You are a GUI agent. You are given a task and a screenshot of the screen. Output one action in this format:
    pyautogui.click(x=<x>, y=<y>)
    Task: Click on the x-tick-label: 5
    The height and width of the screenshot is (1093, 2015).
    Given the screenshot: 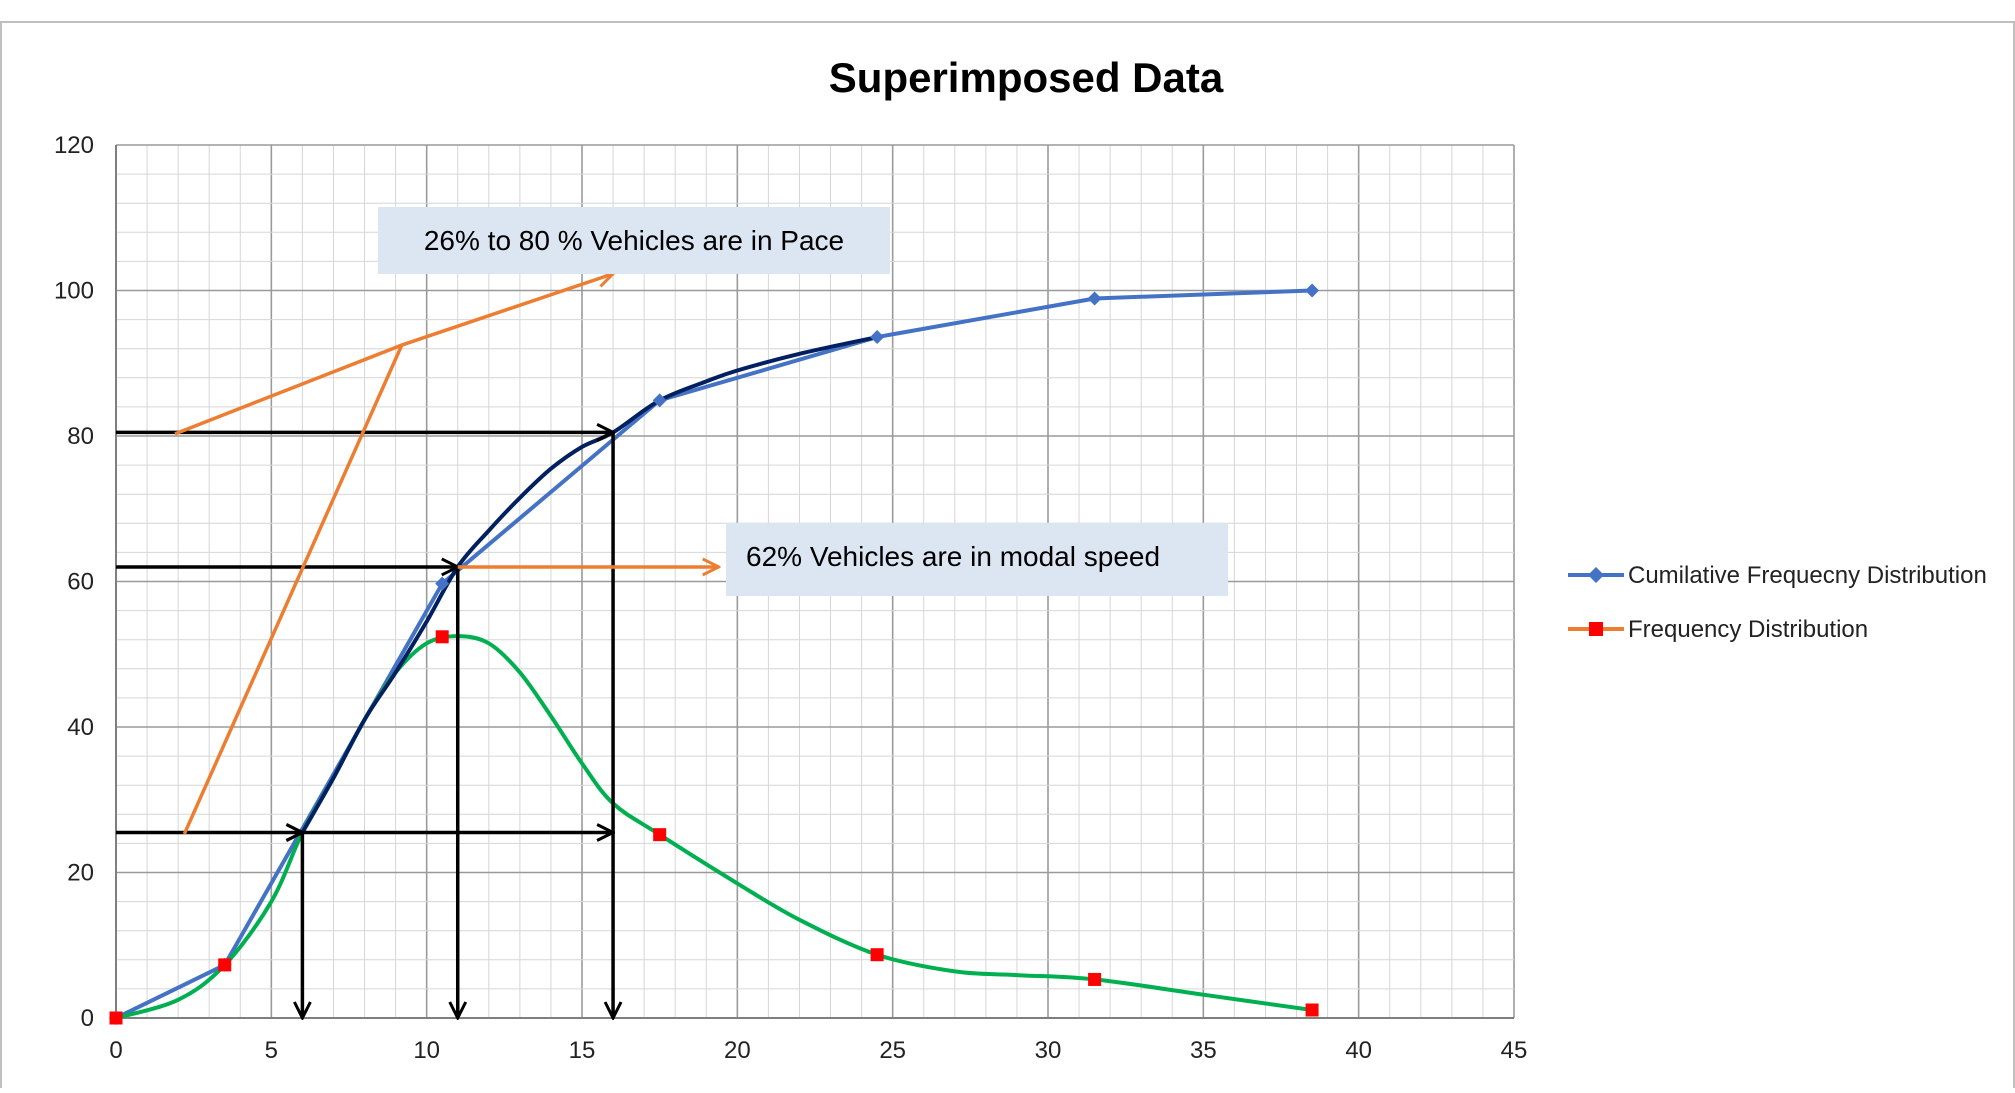 What is the action you would take?
    pyautogui.click(x=271, y=1050)
    